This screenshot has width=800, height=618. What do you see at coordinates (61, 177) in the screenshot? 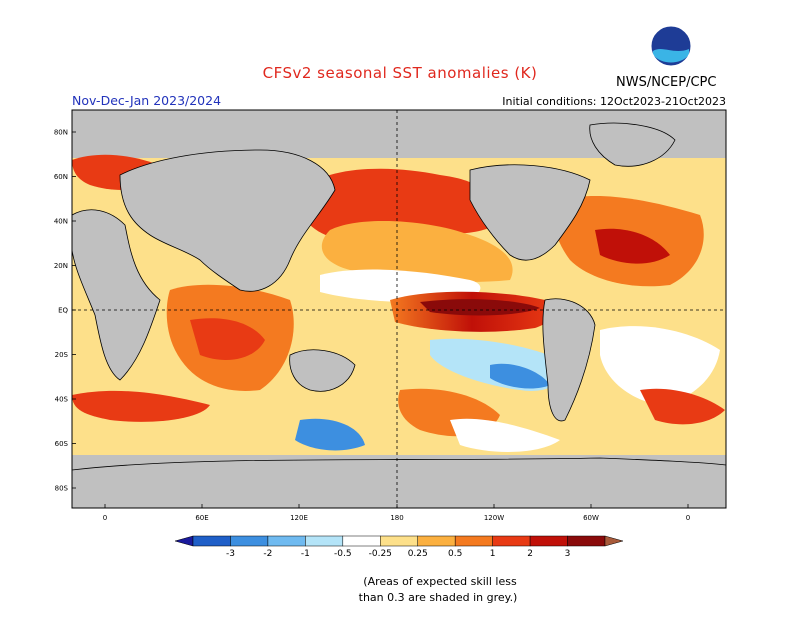
I see `lat-label: 60N` at bounding box center [61, 177].